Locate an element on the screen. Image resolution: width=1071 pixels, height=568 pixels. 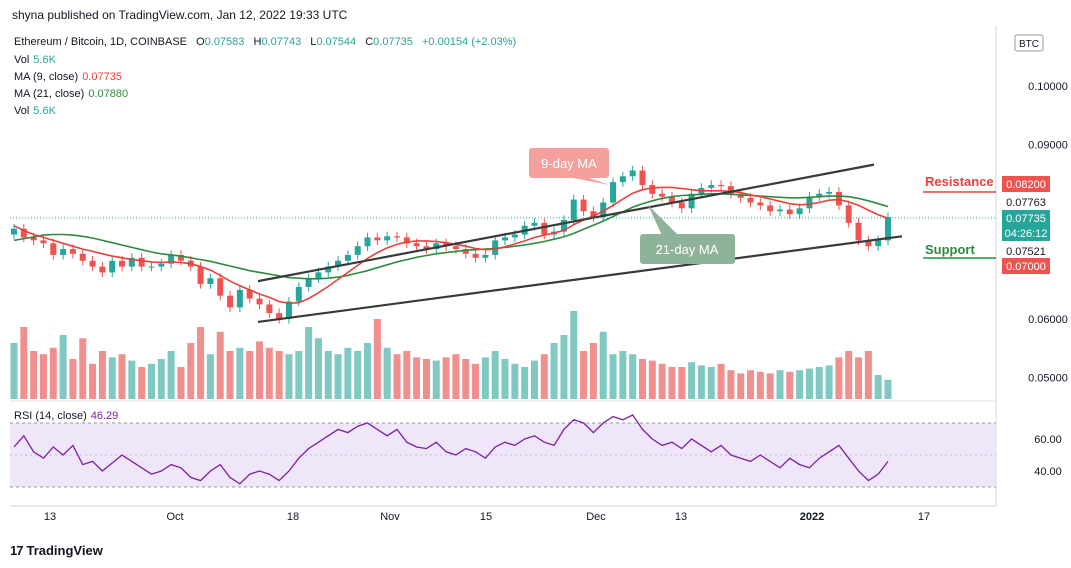
volume2-label: Vol is located at coordinates (22, 111).